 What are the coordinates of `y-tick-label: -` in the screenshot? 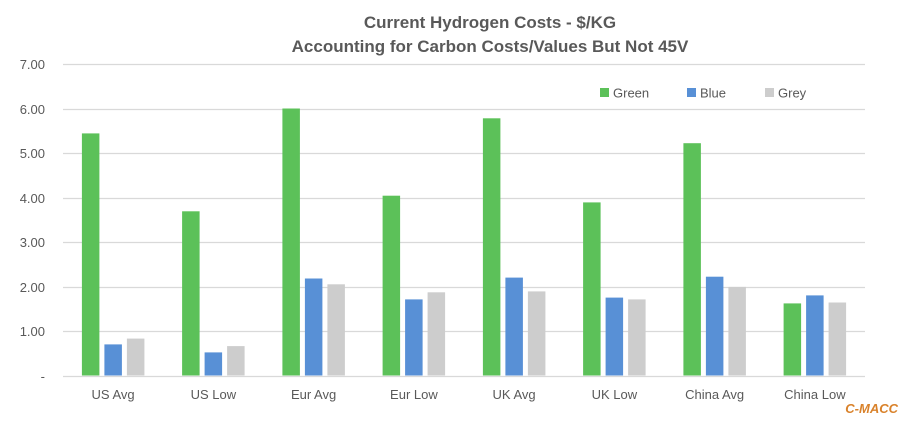 It's located at (43, 376).